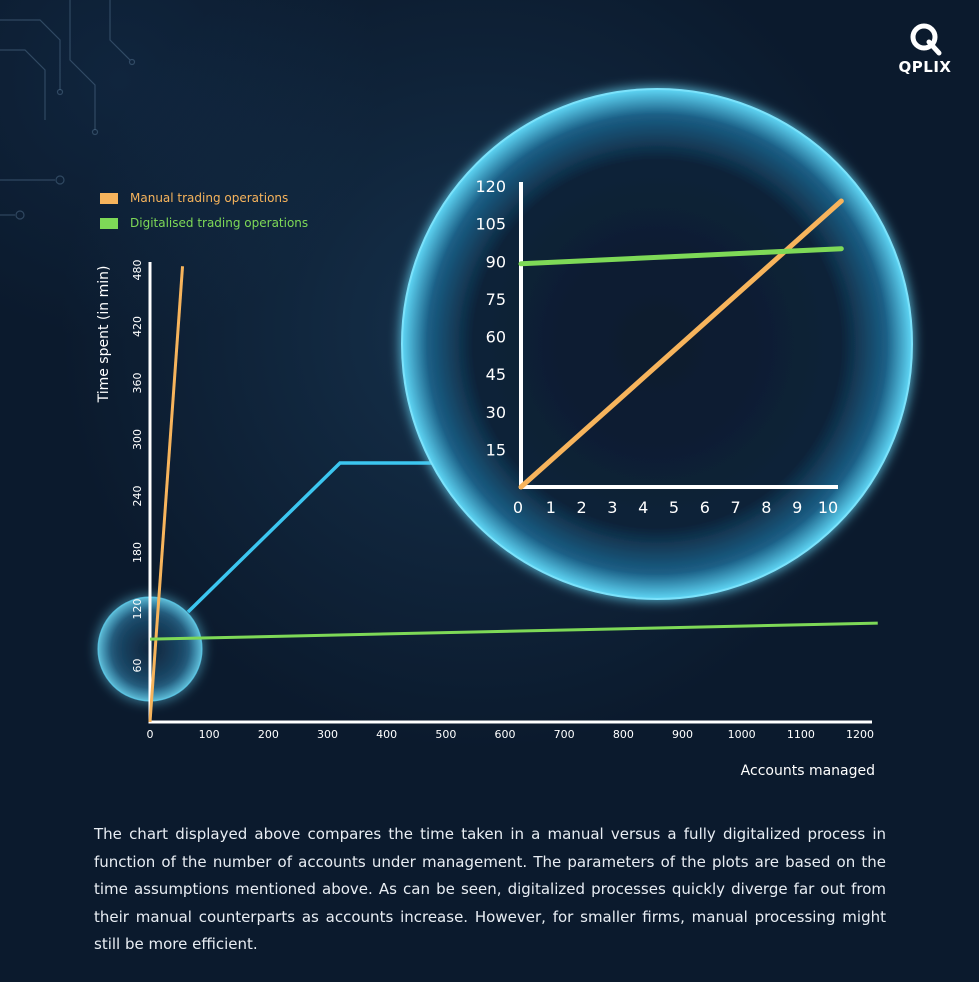 This screenshot has height=982, width=979. Describe the element at coordinates (925, 67) in the screenshot. I see `logo-text: QPLIX` at that location.